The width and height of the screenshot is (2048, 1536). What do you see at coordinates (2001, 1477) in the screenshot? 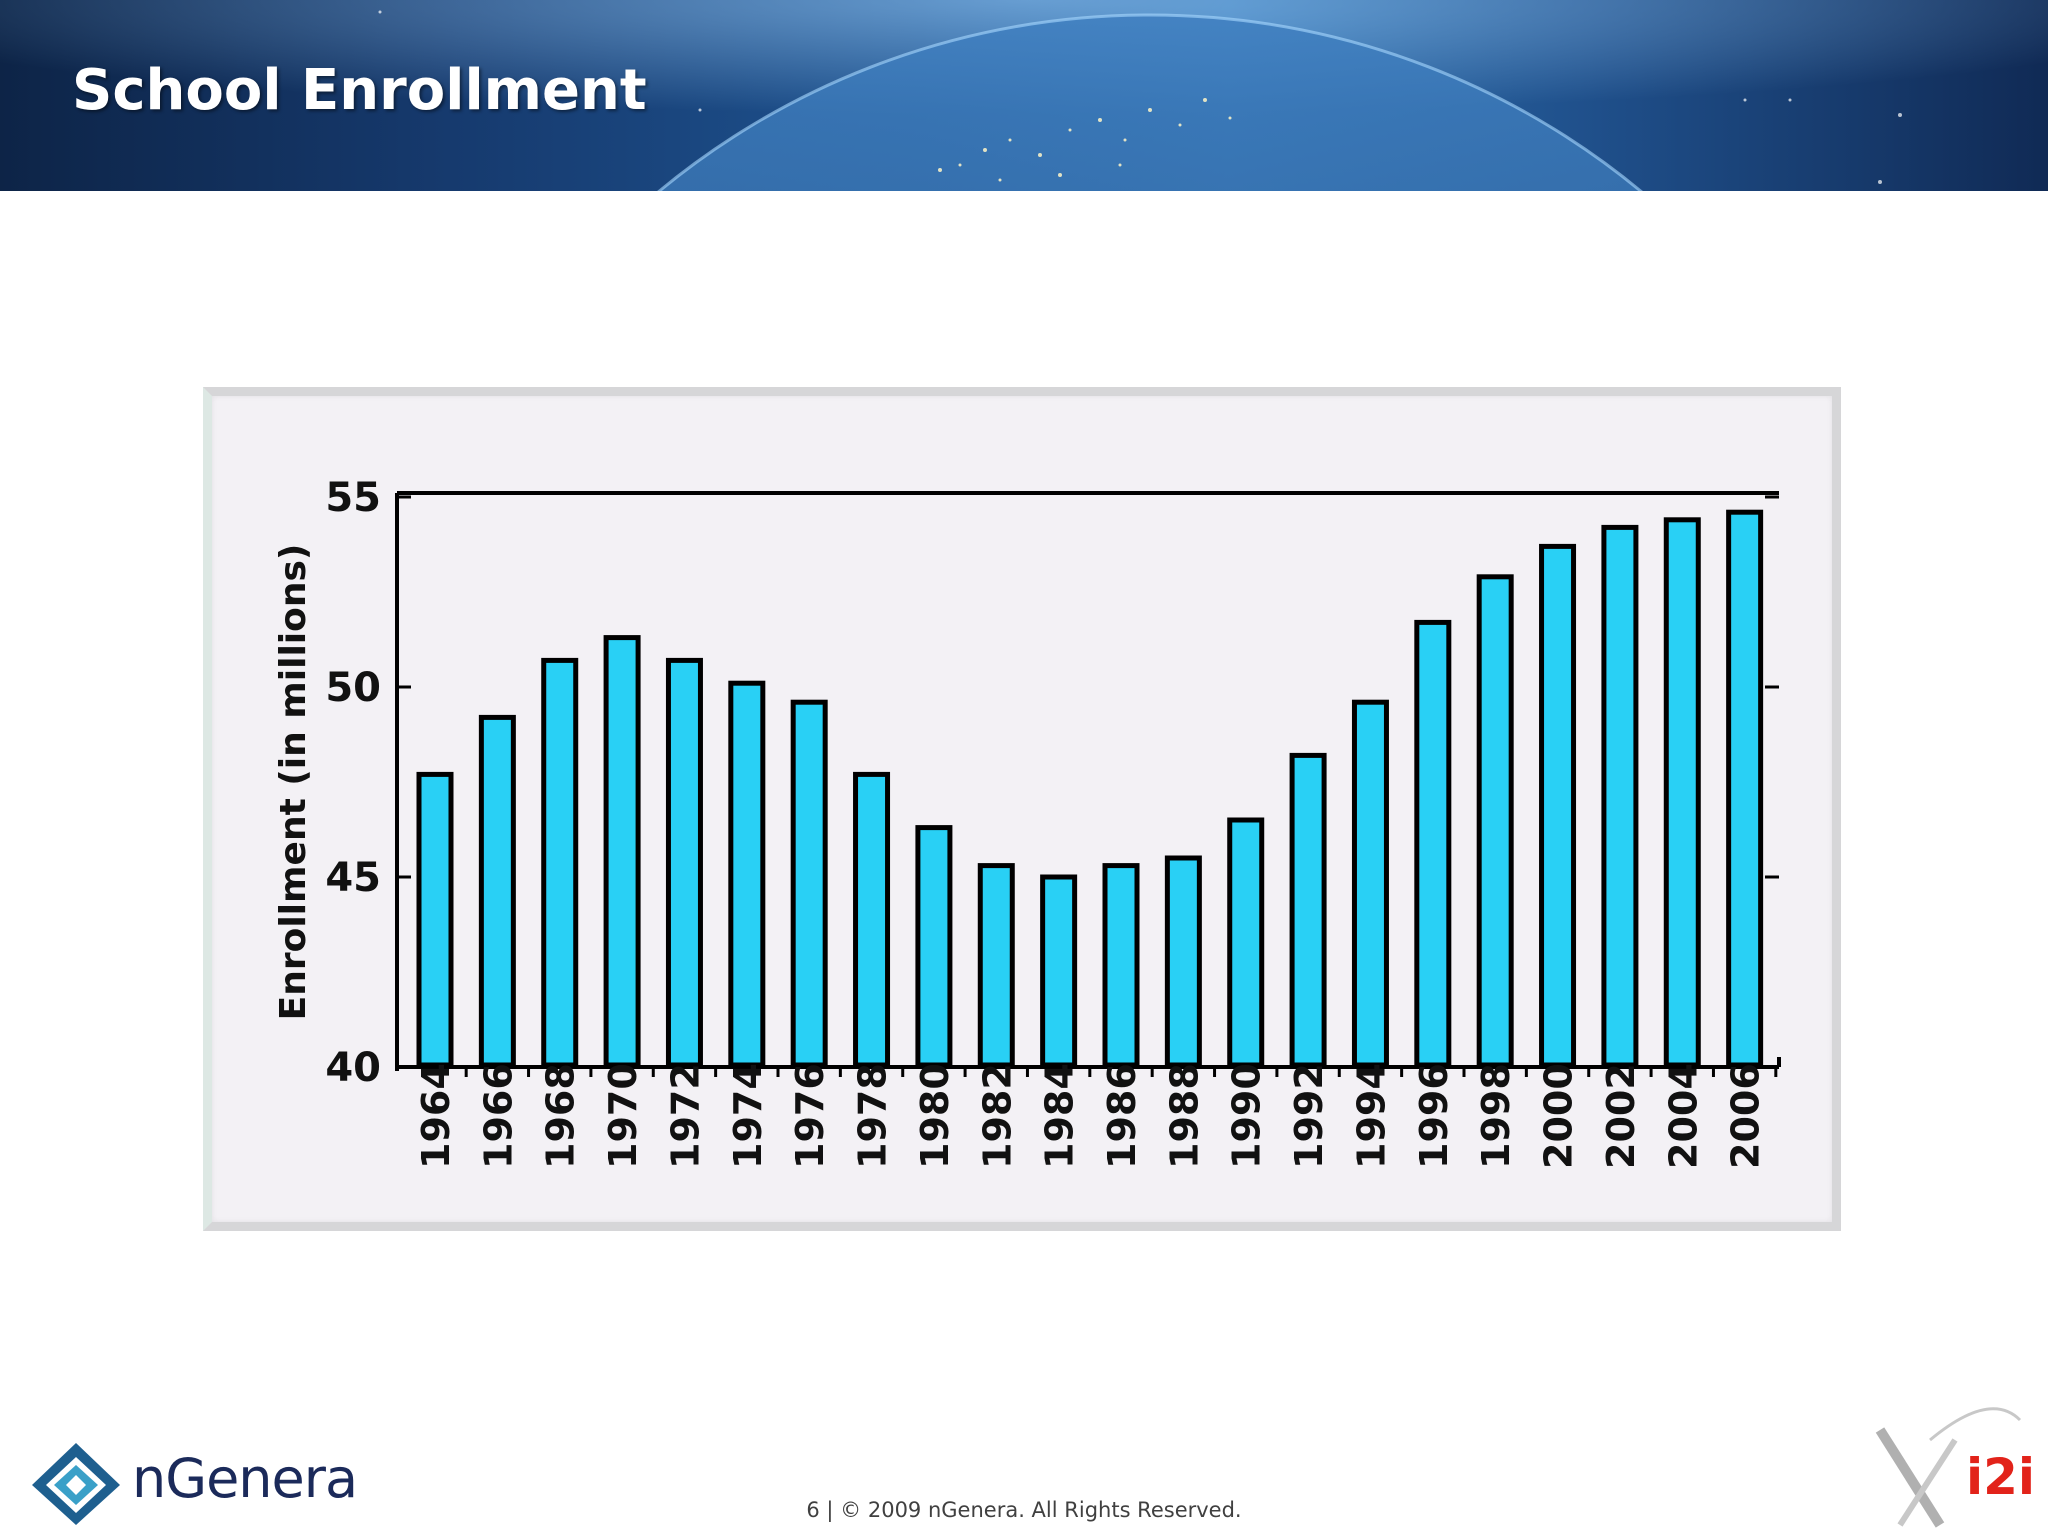
I see `i2i-wordmark: i2i` at bounding box center [2001, 1477].